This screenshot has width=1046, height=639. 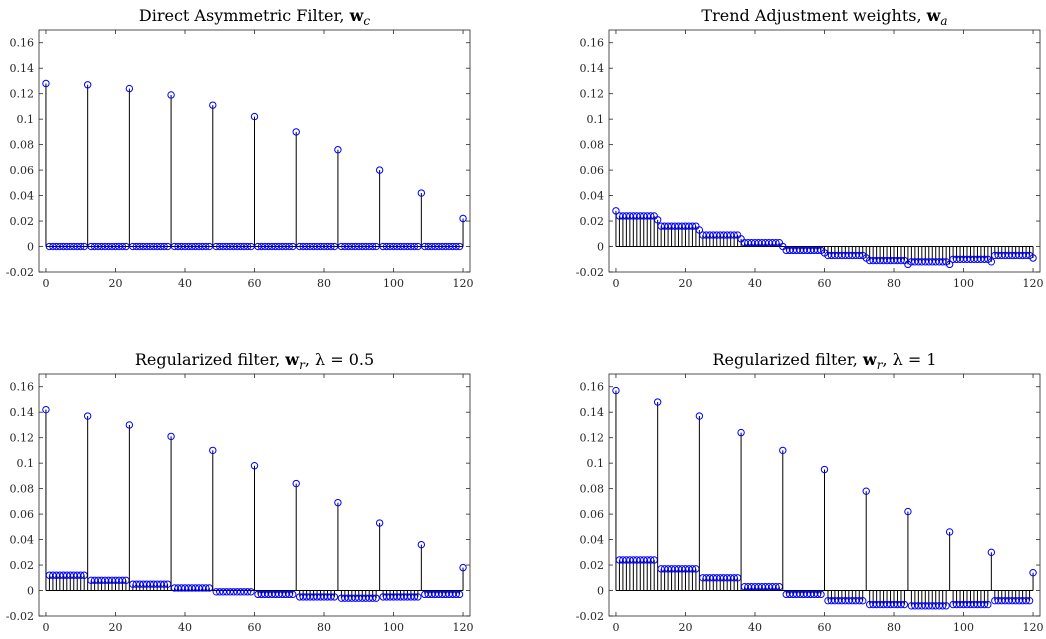 I want to click on chart-title-suffix: , λ = 0.5, so click(x=339, y=359).